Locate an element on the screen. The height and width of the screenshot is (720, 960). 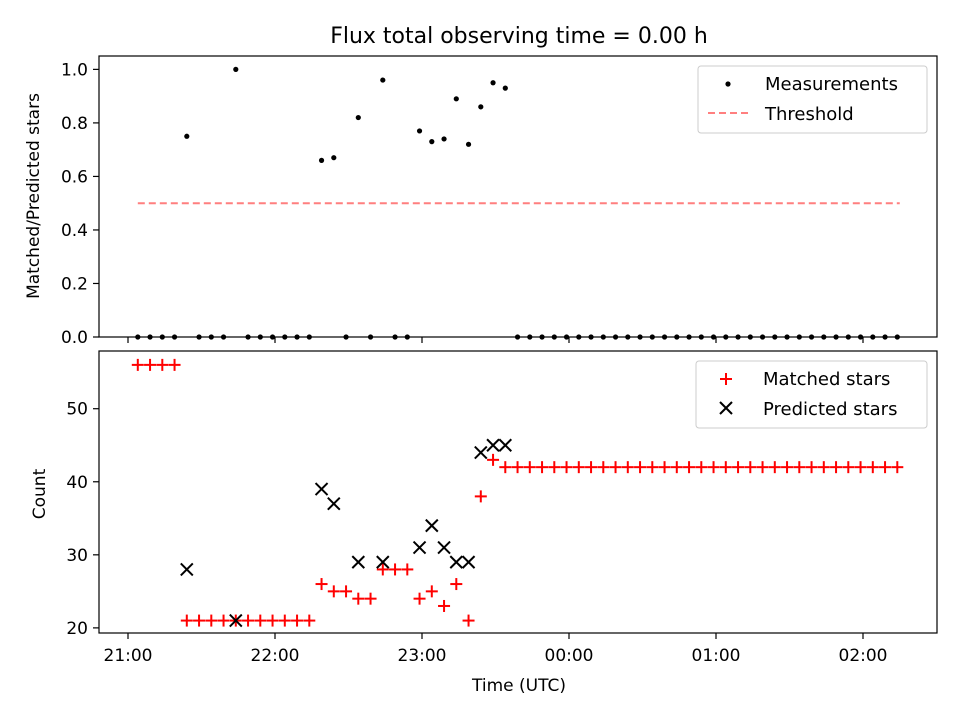
top-y-tick-label: 0.2 is located at coordinates (74, 284).